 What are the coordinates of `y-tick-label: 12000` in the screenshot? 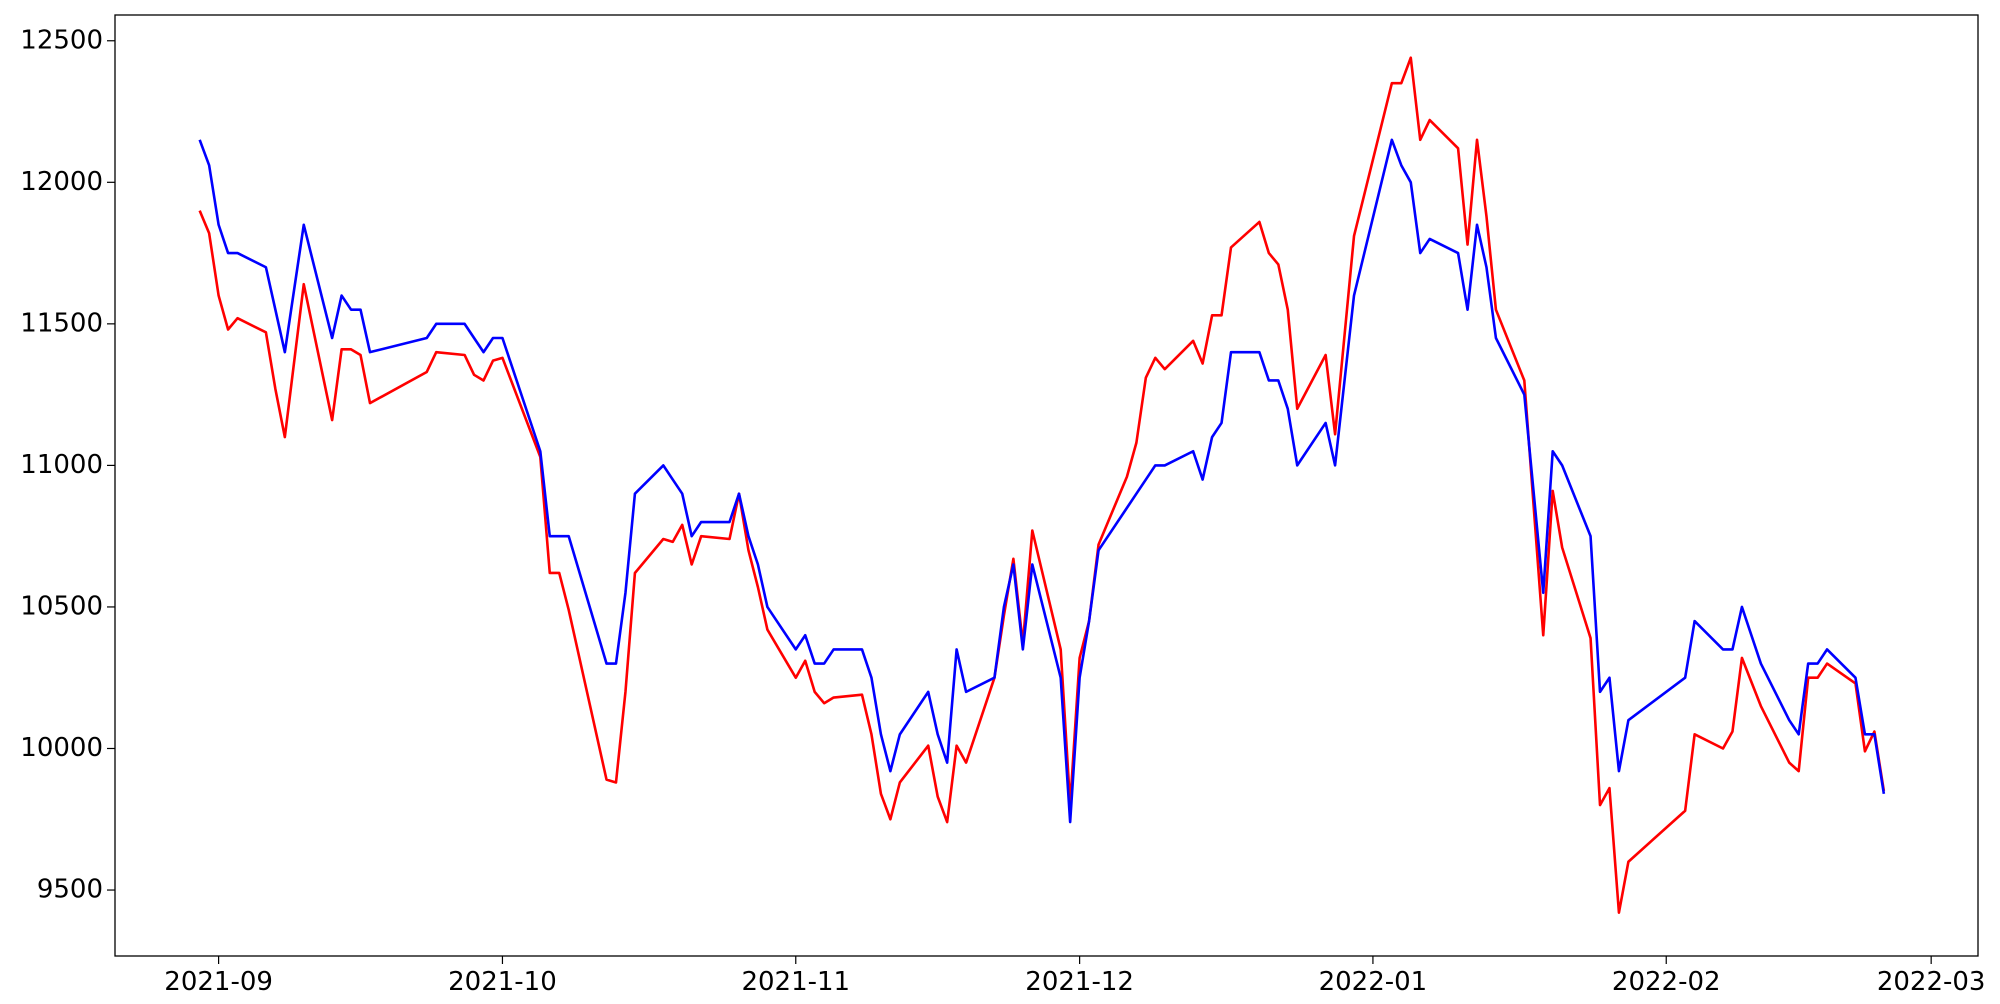 It's located at (61, 182).